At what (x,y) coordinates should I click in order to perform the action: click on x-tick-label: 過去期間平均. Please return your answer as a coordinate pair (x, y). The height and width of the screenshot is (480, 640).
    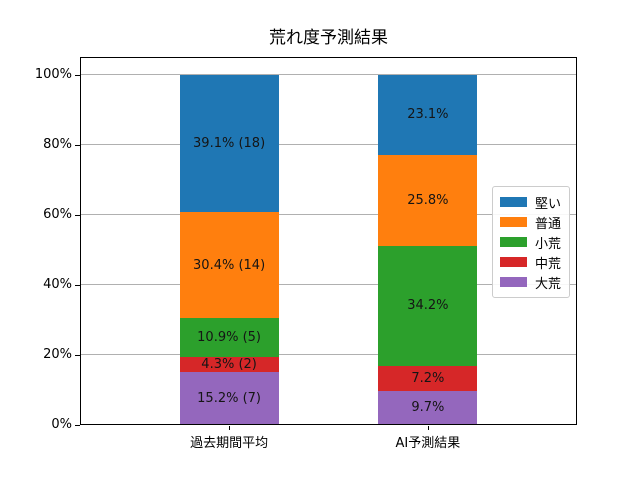
    Looking at the image, I should click on (229, 443).